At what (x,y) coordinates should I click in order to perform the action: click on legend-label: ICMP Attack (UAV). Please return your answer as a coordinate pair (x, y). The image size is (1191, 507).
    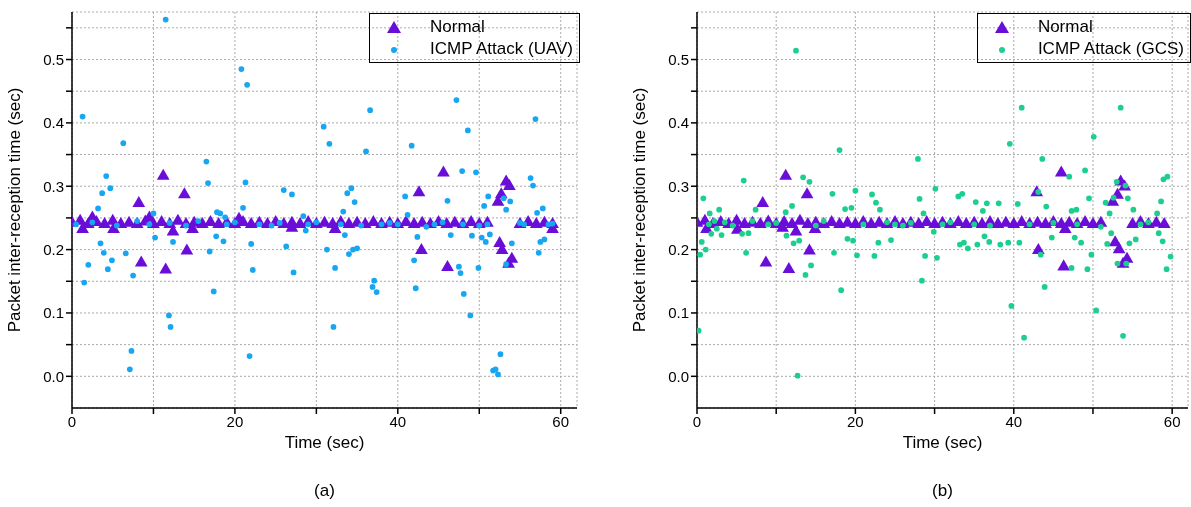
    Looking at the image, I should click on (501, 49).